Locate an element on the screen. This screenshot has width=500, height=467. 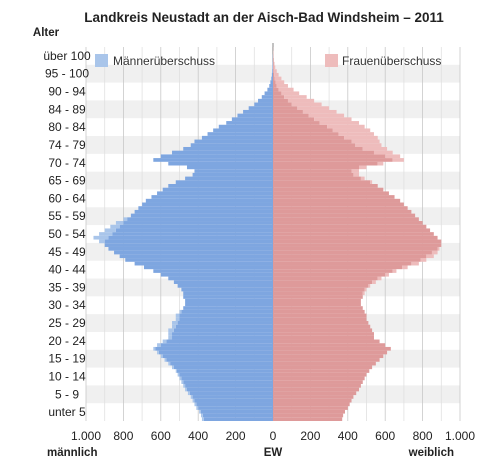
age-label: unter 5 is located at coordinates (67, 412).